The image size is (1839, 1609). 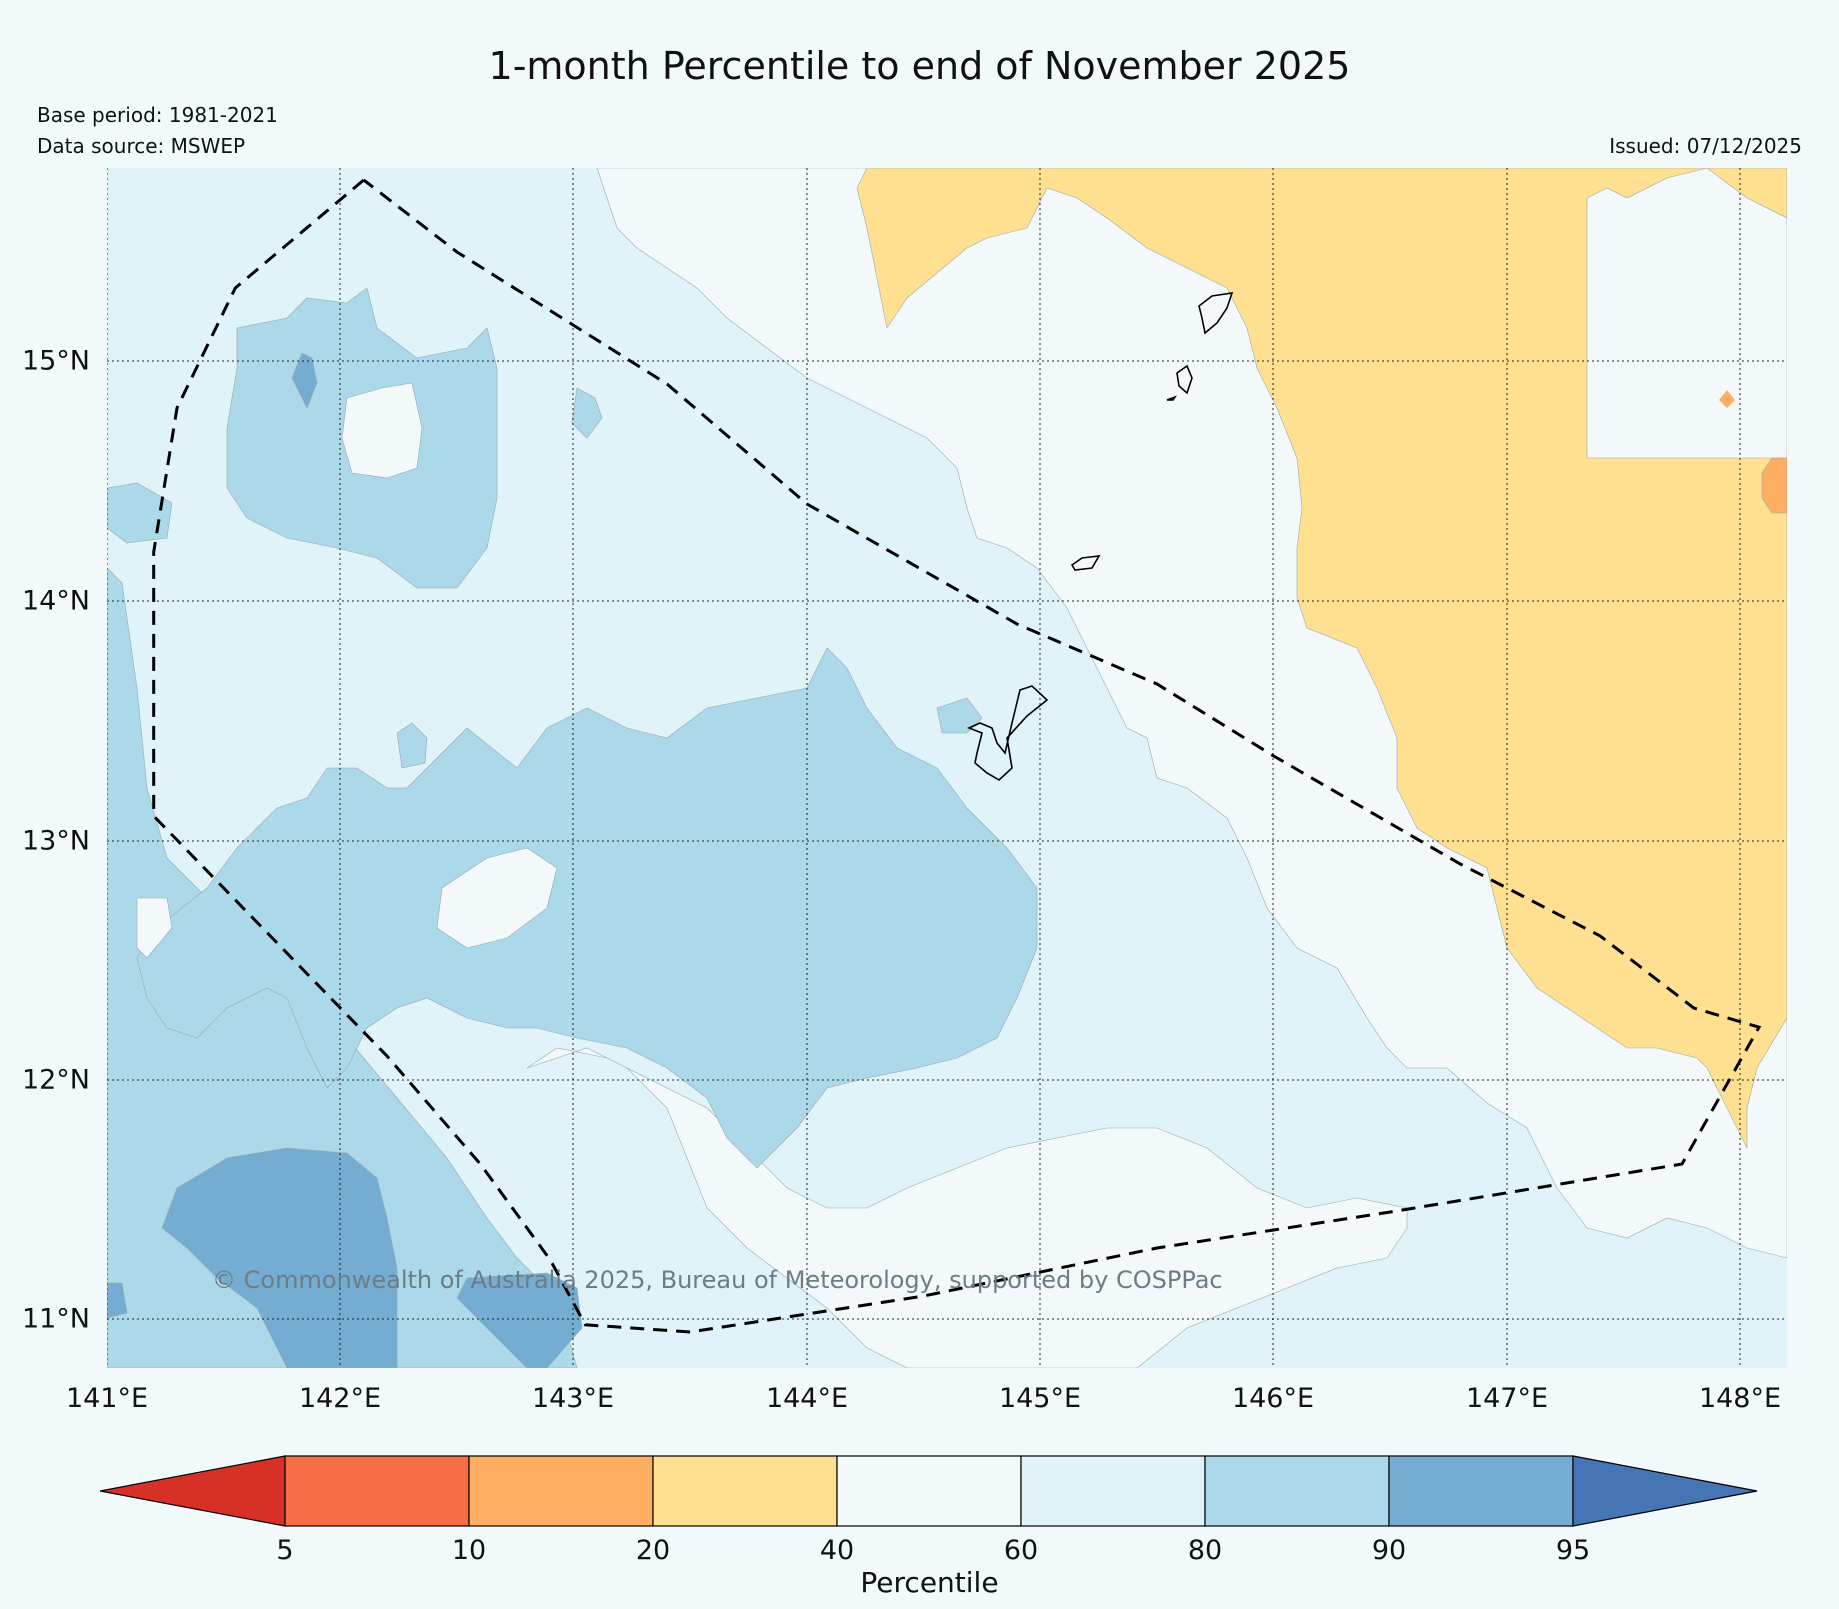 What do you see at coordinates (1774, 485) in the screenshot?
I see `band-10-20-spot` at bounding box center [1774, 485].